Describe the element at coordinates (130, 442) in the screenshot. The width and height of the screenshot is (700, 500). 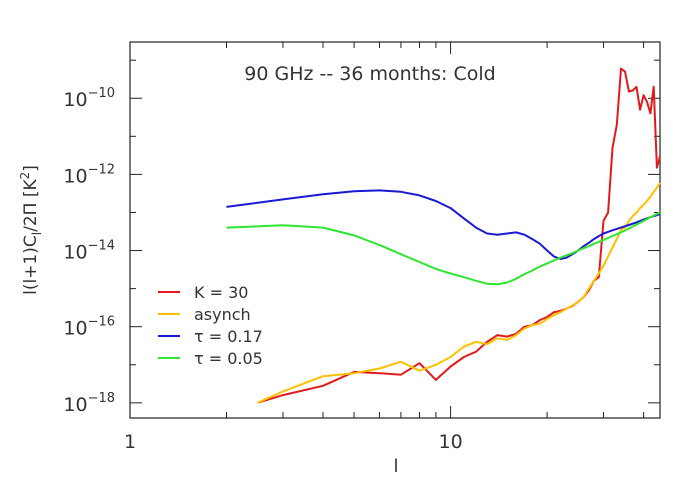
I see `x-tick-label: 1` at that location.